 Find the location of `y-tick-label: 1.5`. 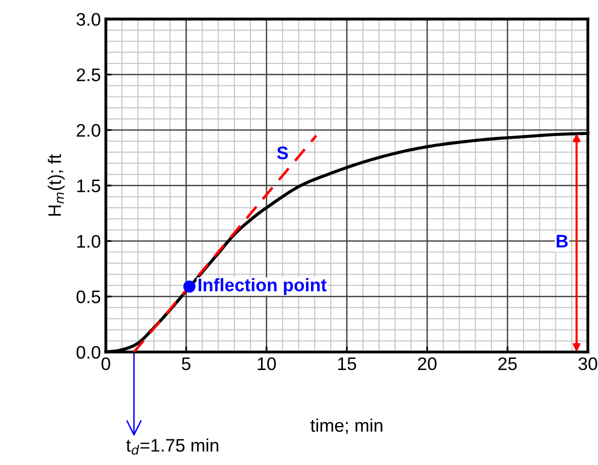

y-tick-label: 1.5 is located at coordinates (88, 186).